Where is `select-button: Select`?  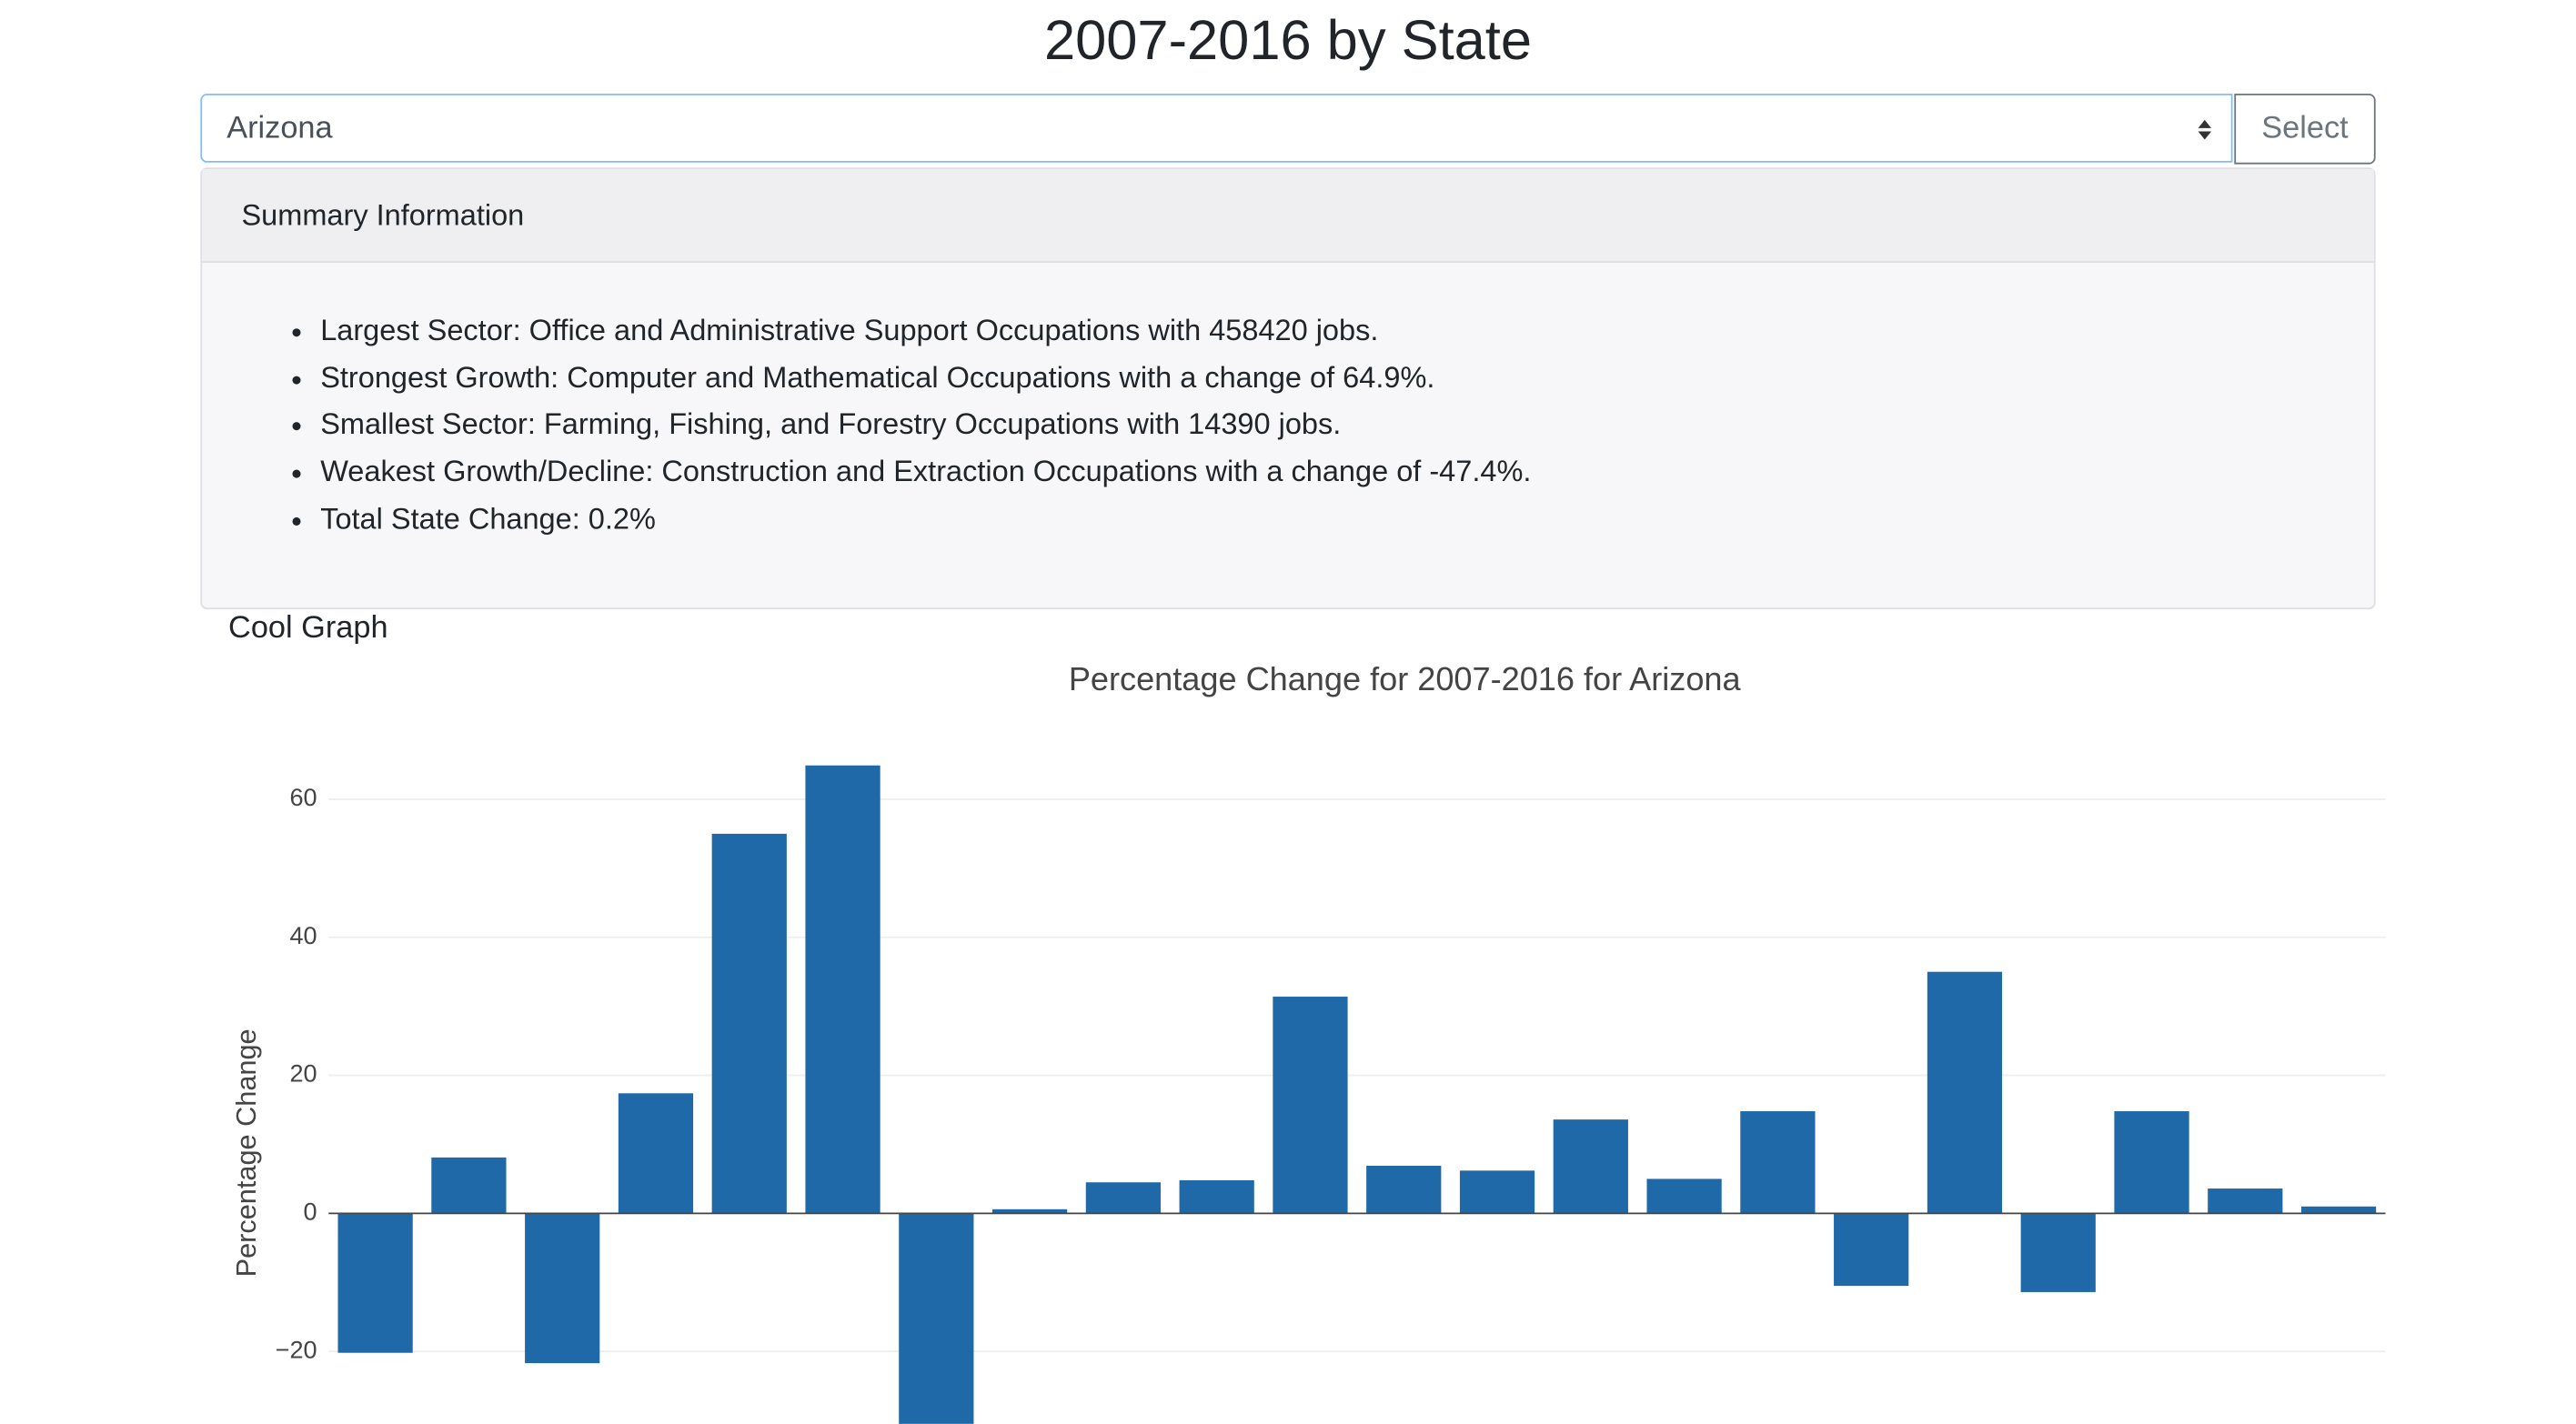
select-button: Select is located at coordinates (2305, 129).